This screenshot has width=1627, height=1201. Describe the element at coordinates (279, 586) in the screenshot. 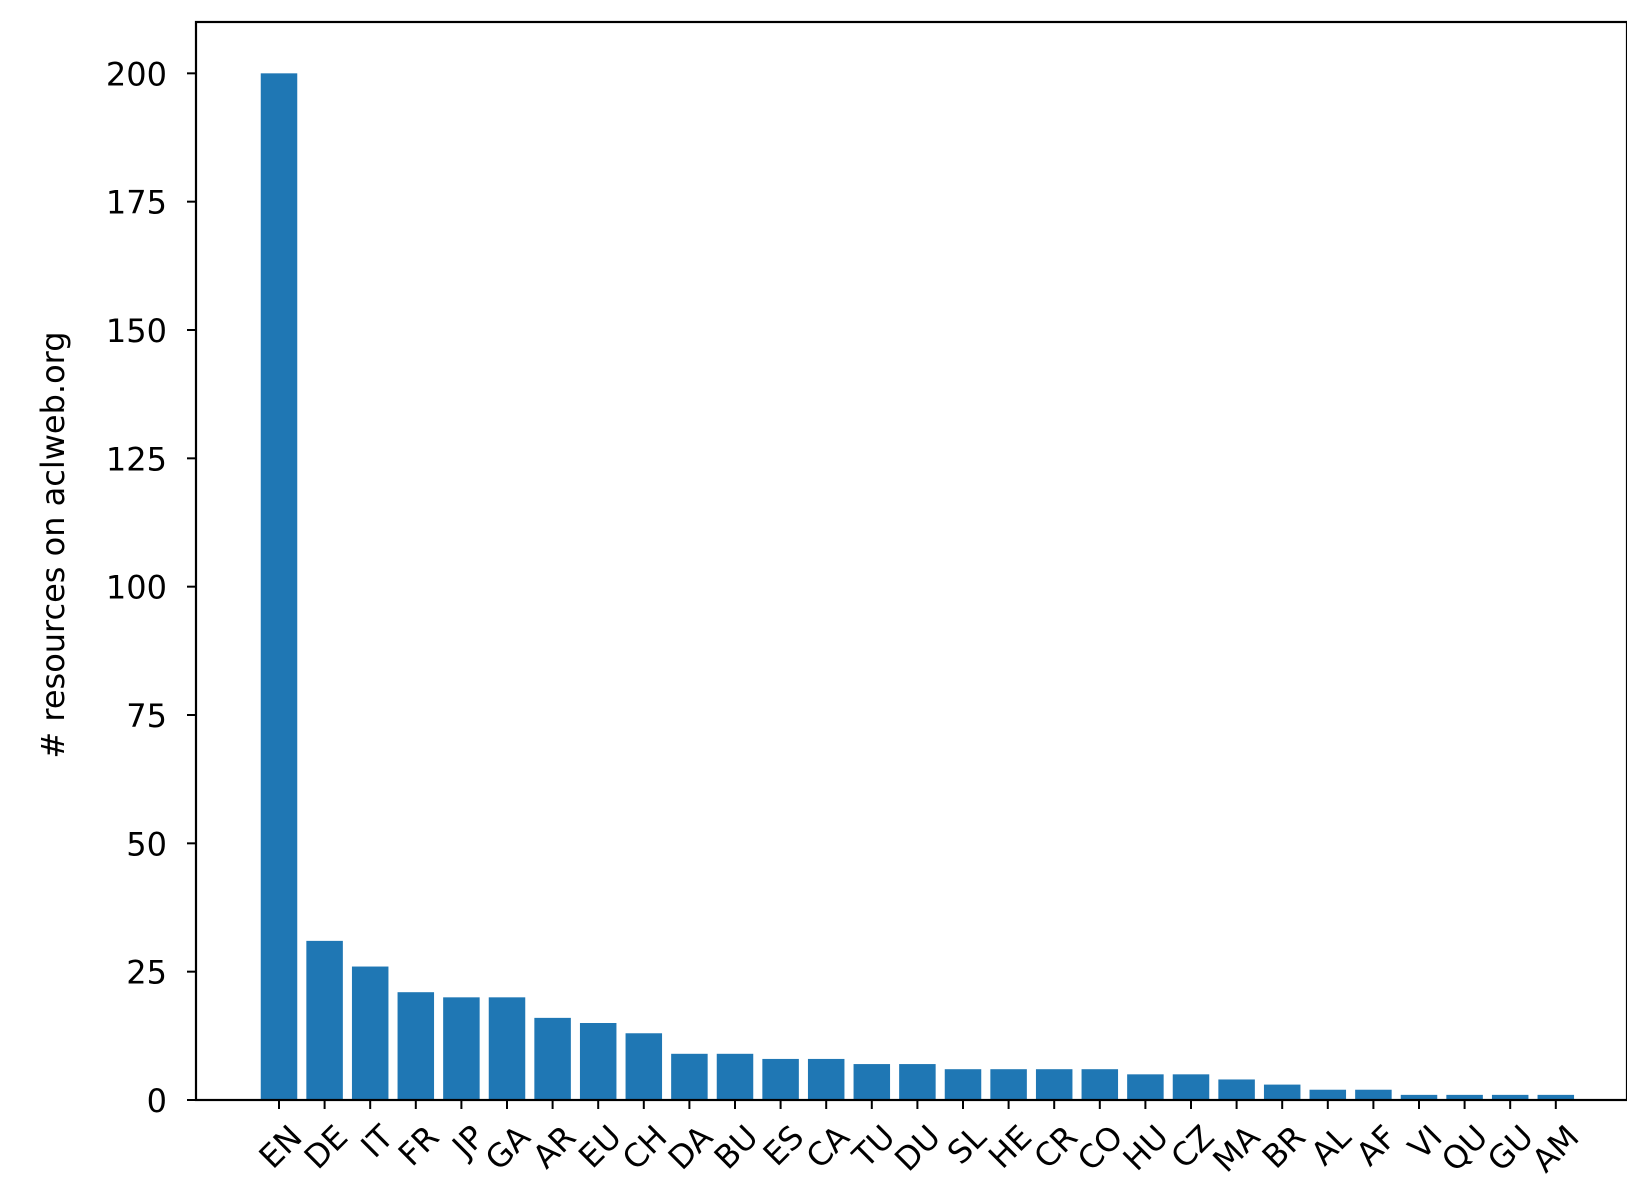

I see `bar-en` at that location.